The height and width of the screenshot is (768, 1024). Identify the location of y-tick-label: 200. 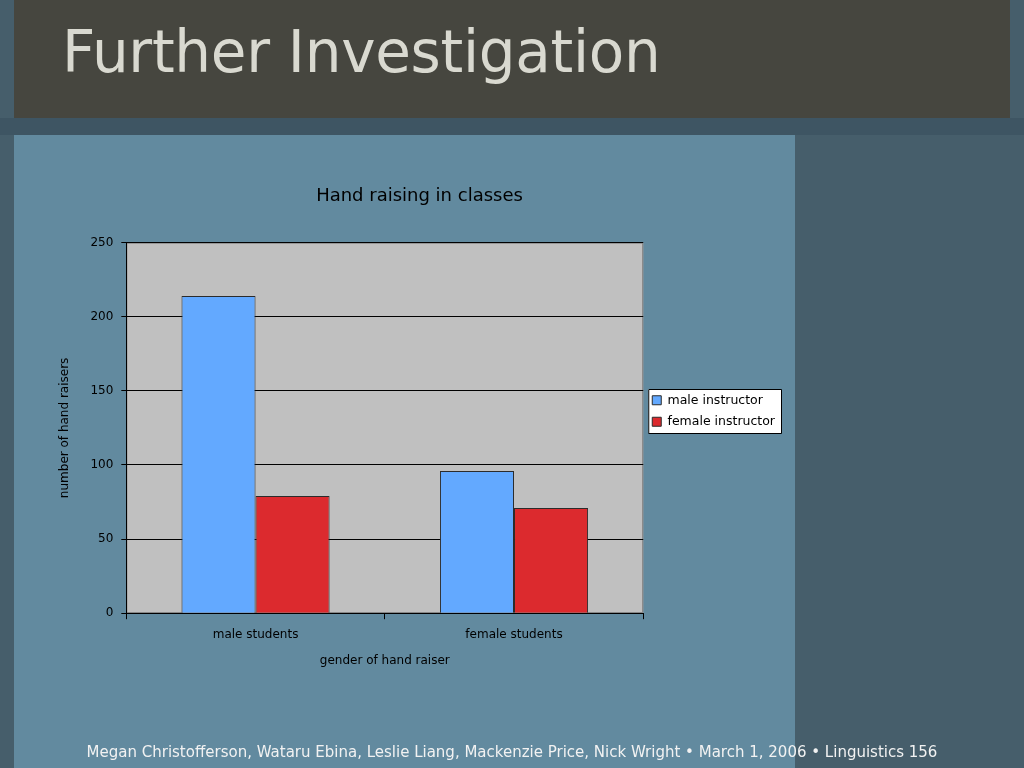
(102, 315).